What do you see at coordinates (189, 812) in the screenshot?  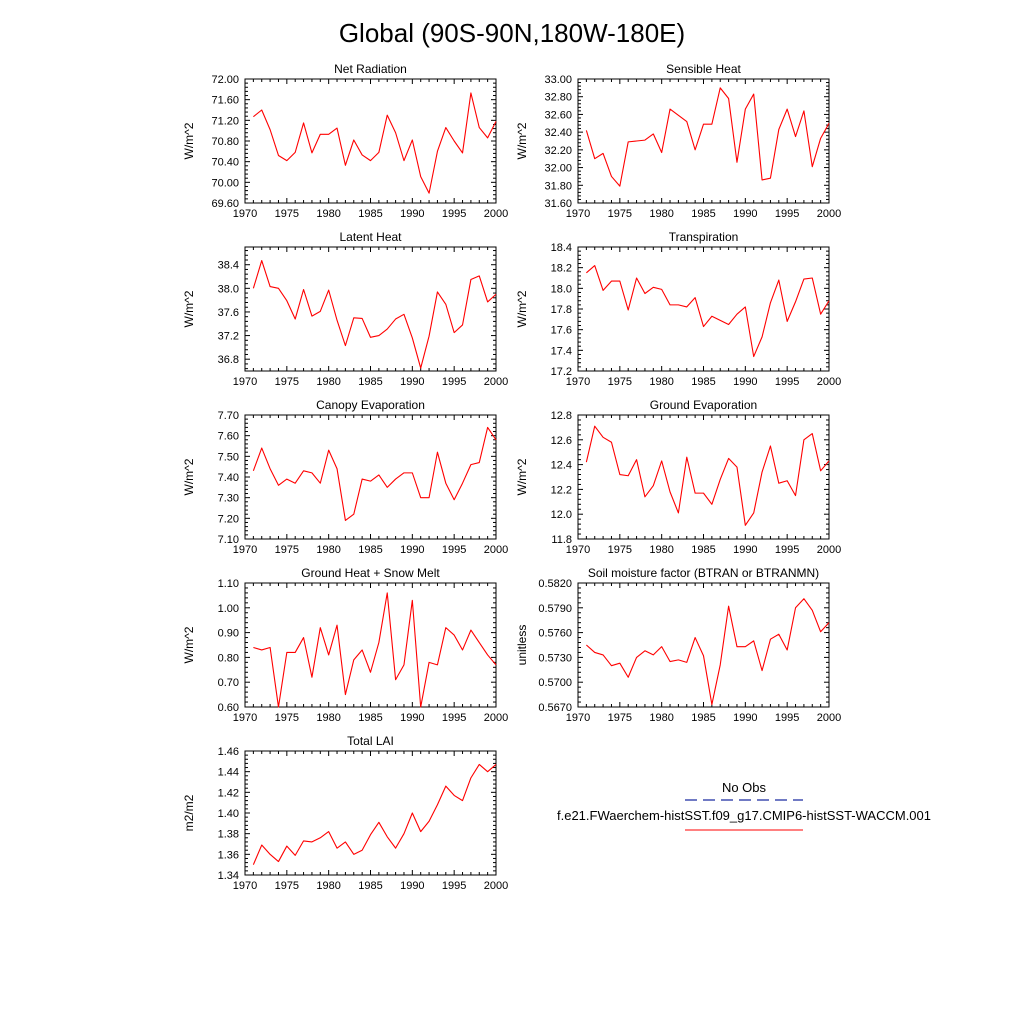 I see `y-axis-label: m2/m2` at bounding box center [189, 812].